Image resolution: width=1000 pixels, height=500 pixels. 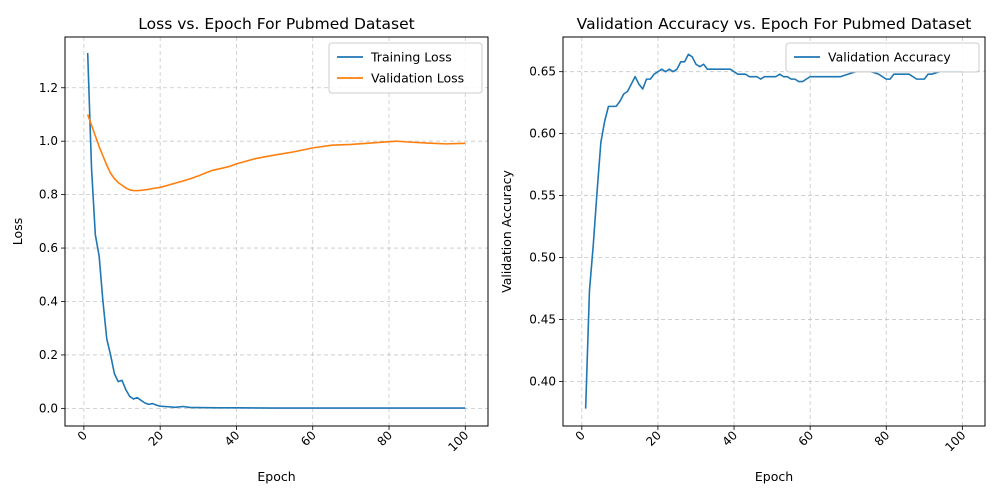 I want to click on accuracy-chart-y-tick-label: 0.45, so click(x=542, y=319).